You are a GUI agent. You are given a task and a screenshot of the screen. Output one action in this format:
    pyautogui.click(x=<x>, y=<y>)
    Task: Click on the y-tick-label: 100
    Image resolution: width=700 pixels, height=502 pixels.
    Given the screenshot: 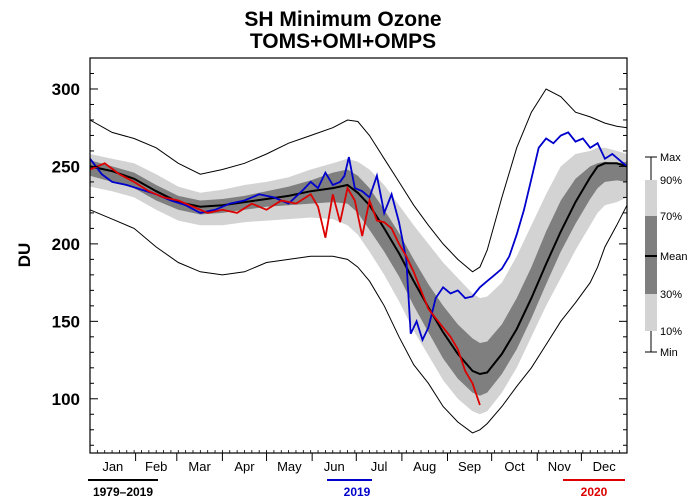 What is the action you would take?
    pyautogui.click(x=66, y=399)
    